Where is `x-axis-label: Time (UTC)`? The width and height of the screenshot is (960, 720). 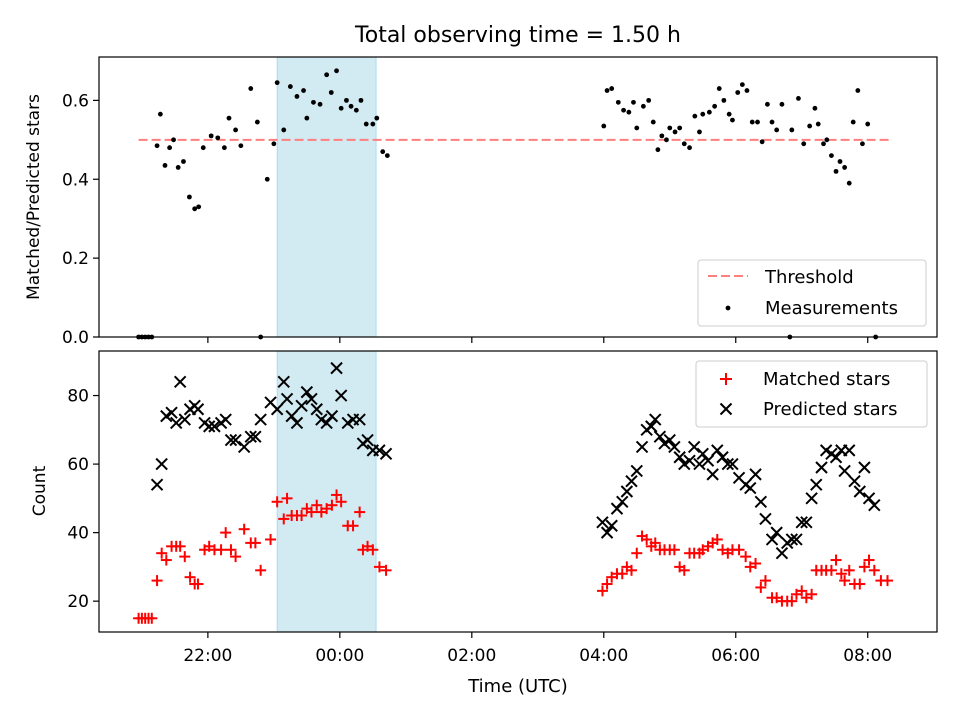
x-axis-label: Time (UTC) is located at coordinates (517, 686).